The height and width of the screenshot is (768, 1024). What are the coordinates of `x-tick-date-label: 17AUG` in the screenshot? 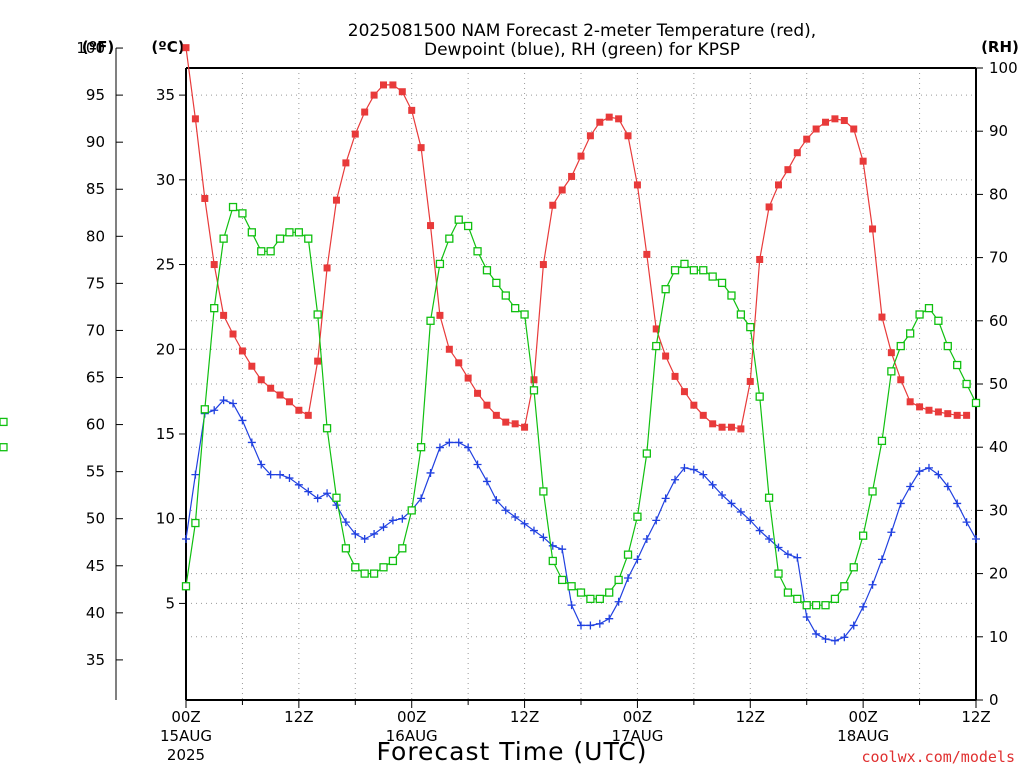 It's located at (637, 736).